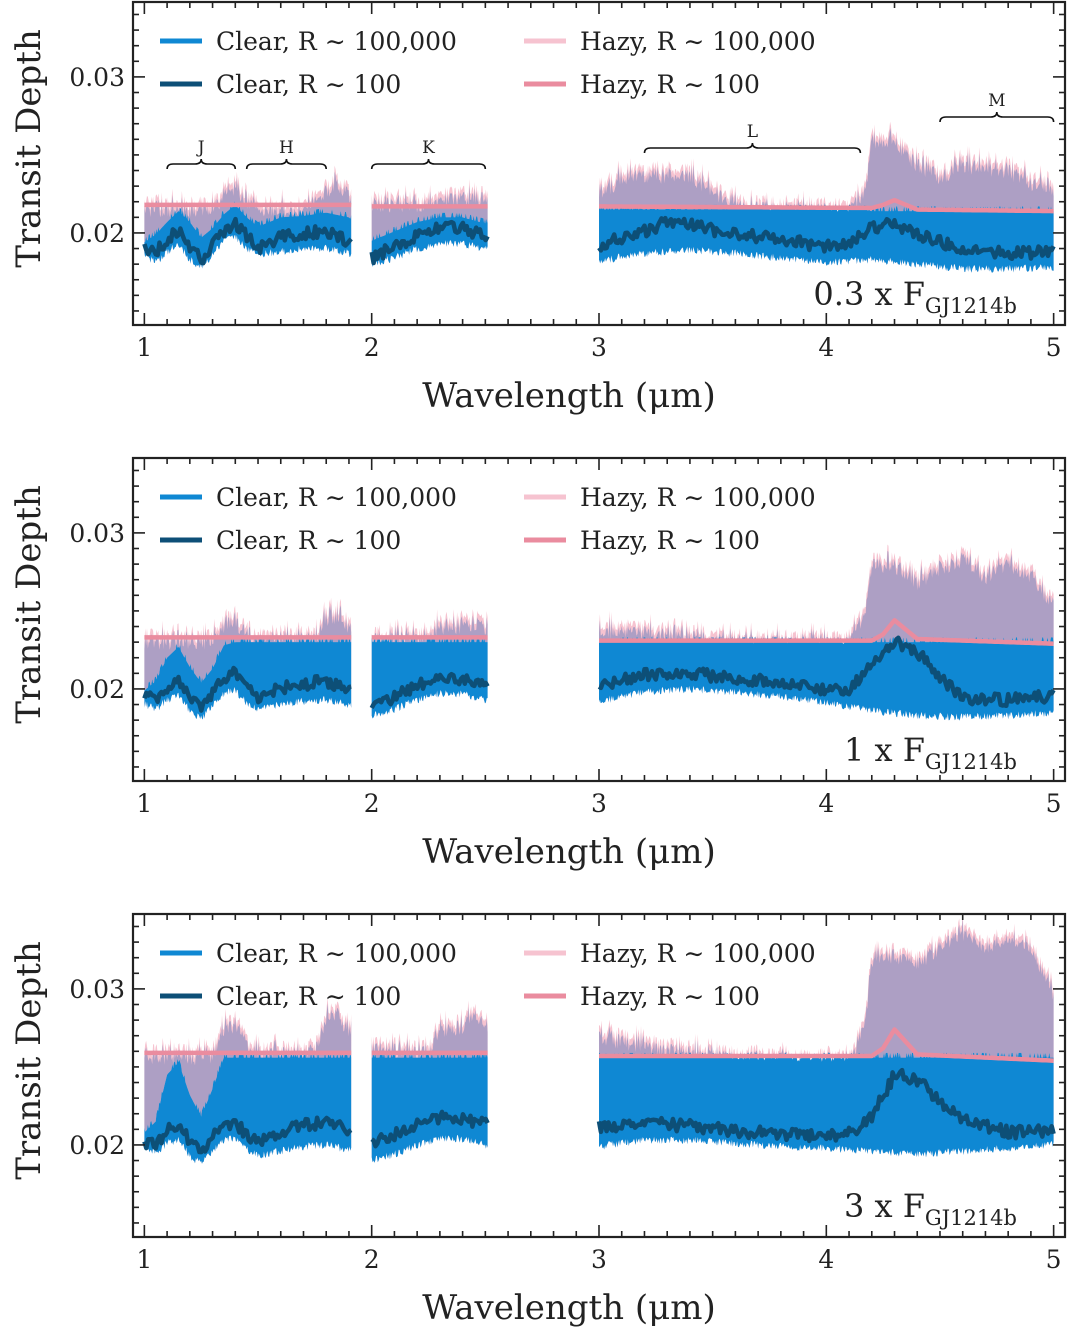 The width and height of the screenshot is (1068, 1332). Describe the element at coordinates (428, 148) in the screenshot. I see `band-label-k: K` at that location.